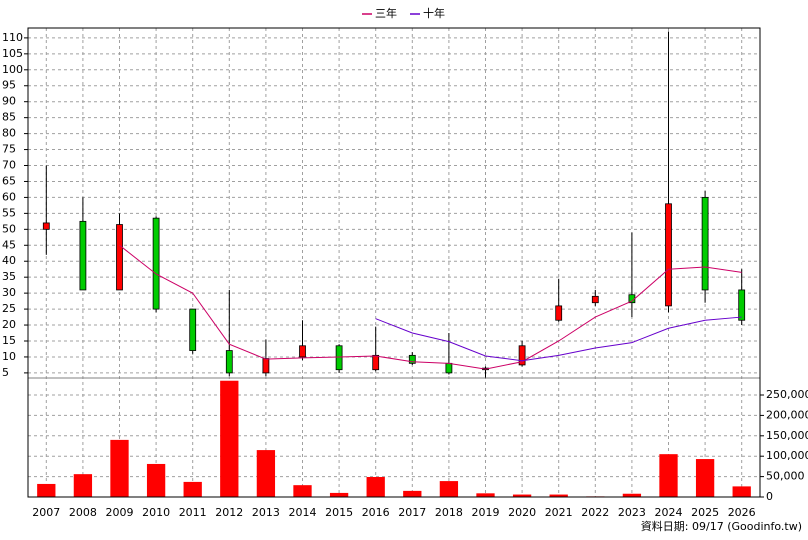 This screenshot has height=540, width=808. What do you see at coordinates (721, 526) in the screenshot?
I see `footer: 資料日期: 09/17 (Goodinfo.tw)` at bounding box center [721, 526].